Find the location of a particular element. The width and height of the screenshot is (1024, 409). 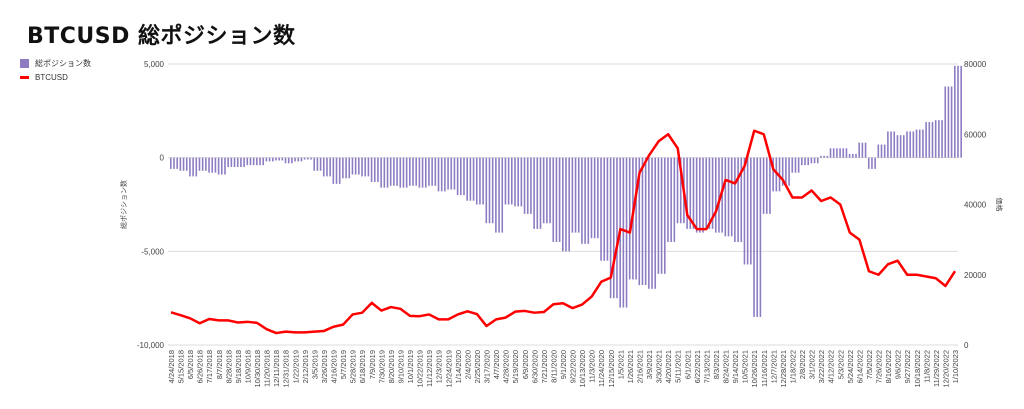

y-axis-label-left: 総ポジション数 is located at coordinates (123, 204).